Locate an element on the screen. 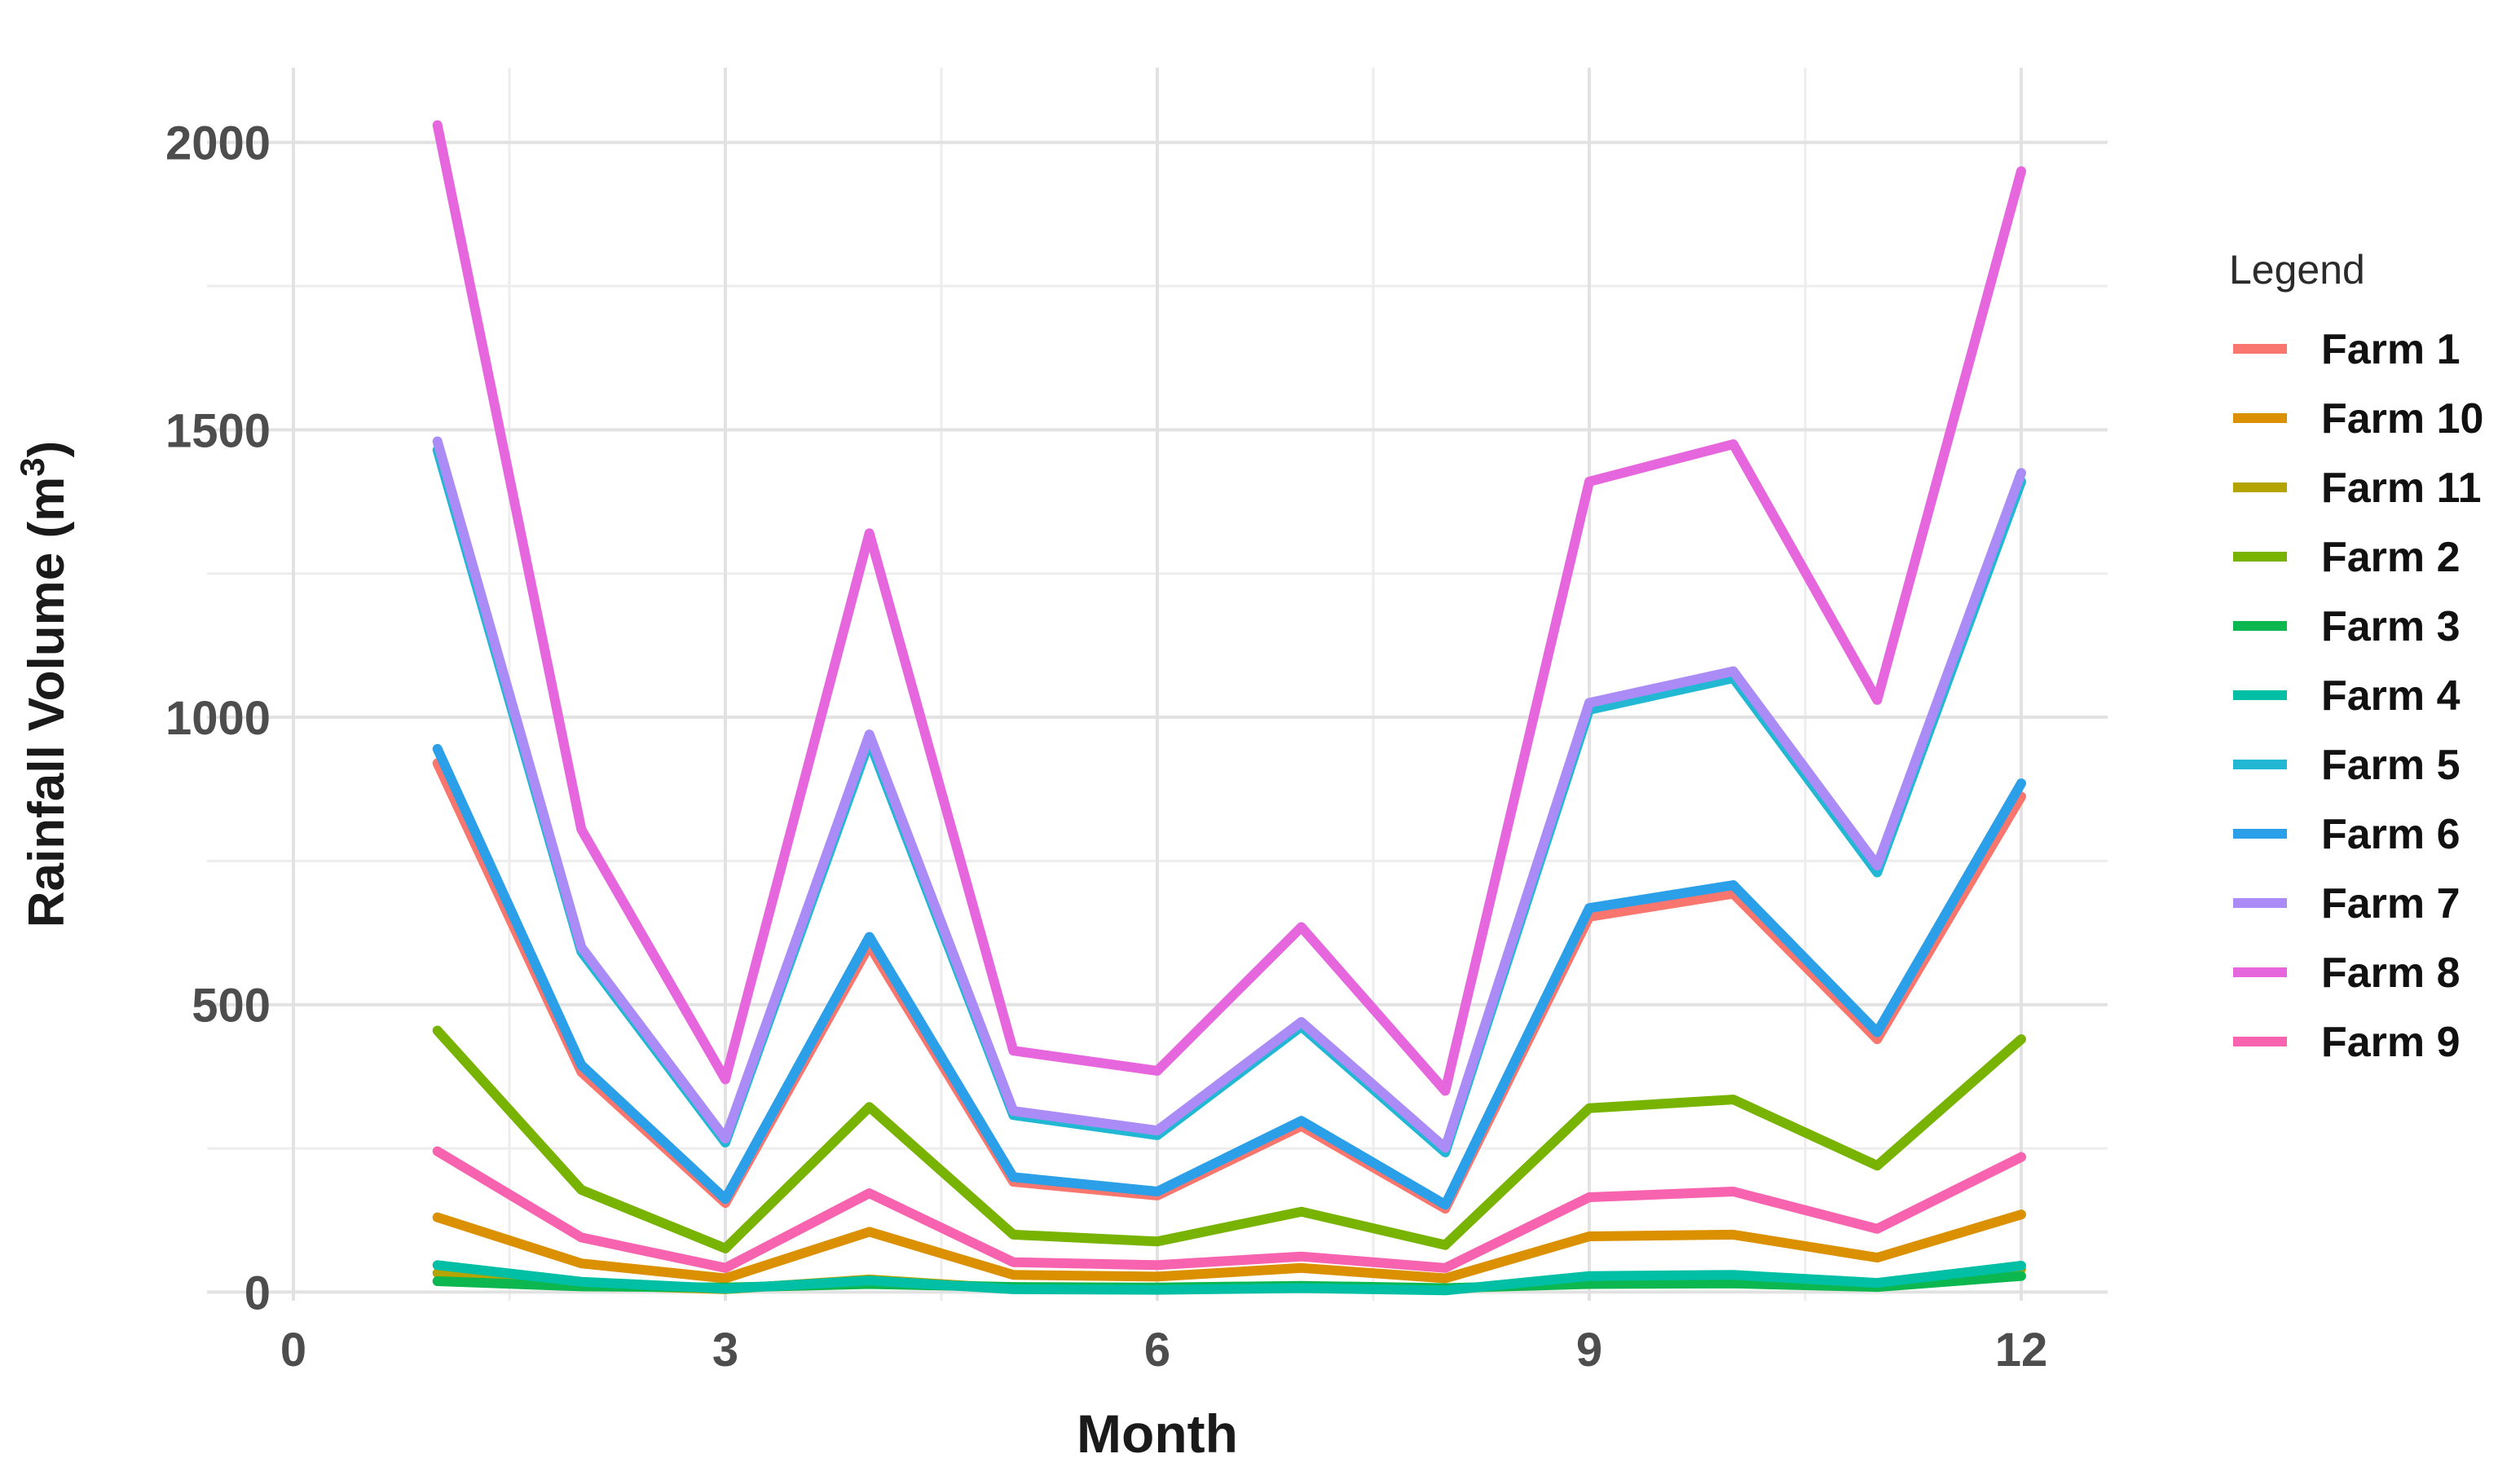 The image size is (2520, 1467). legend-label-farm-7: Farm 7 is located at coordinates (2391, 903).